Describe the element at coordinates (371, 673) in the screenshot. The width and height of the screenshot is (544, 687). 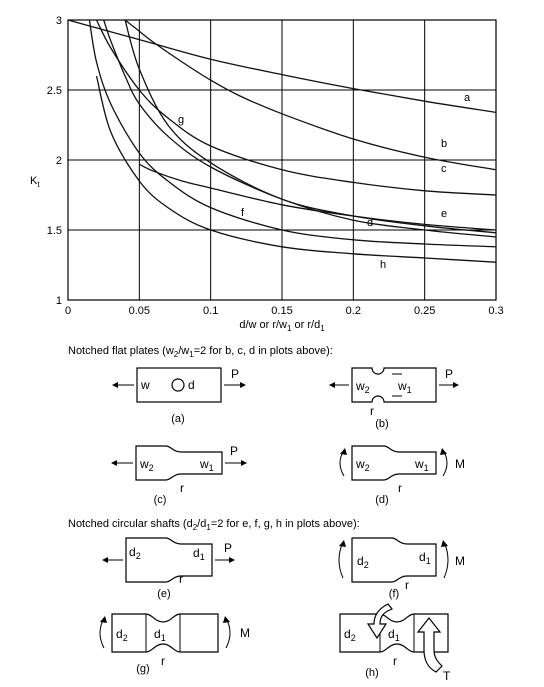
I see `caption-h: (h)` at that location.